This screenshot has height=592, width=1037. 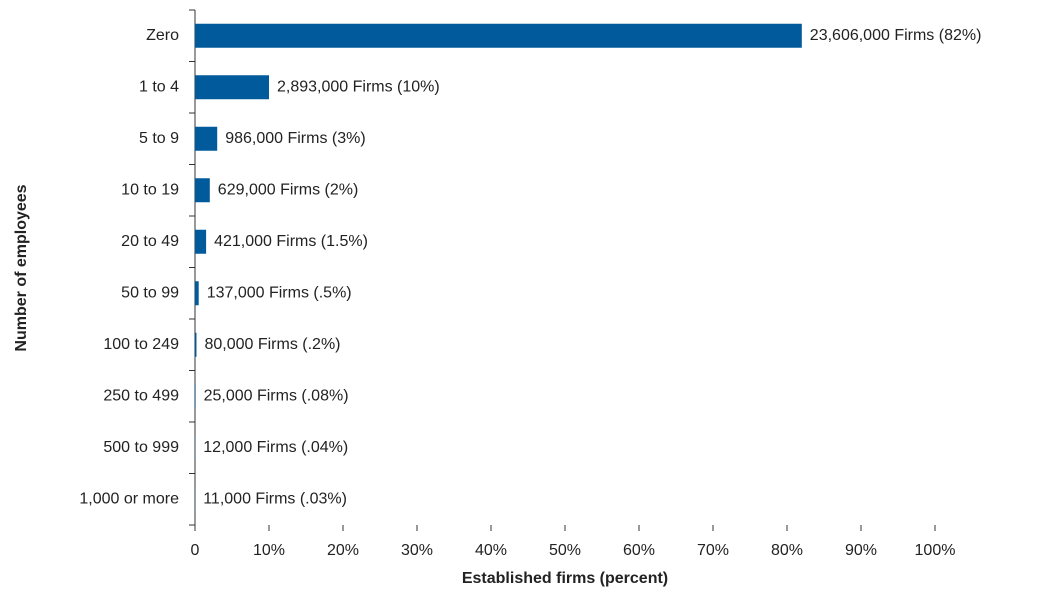 What do you see at coordinates (129, 498) in the screenshot?
I see `y-tick-label: 1,000 or more` at bounding box center [129, 498].